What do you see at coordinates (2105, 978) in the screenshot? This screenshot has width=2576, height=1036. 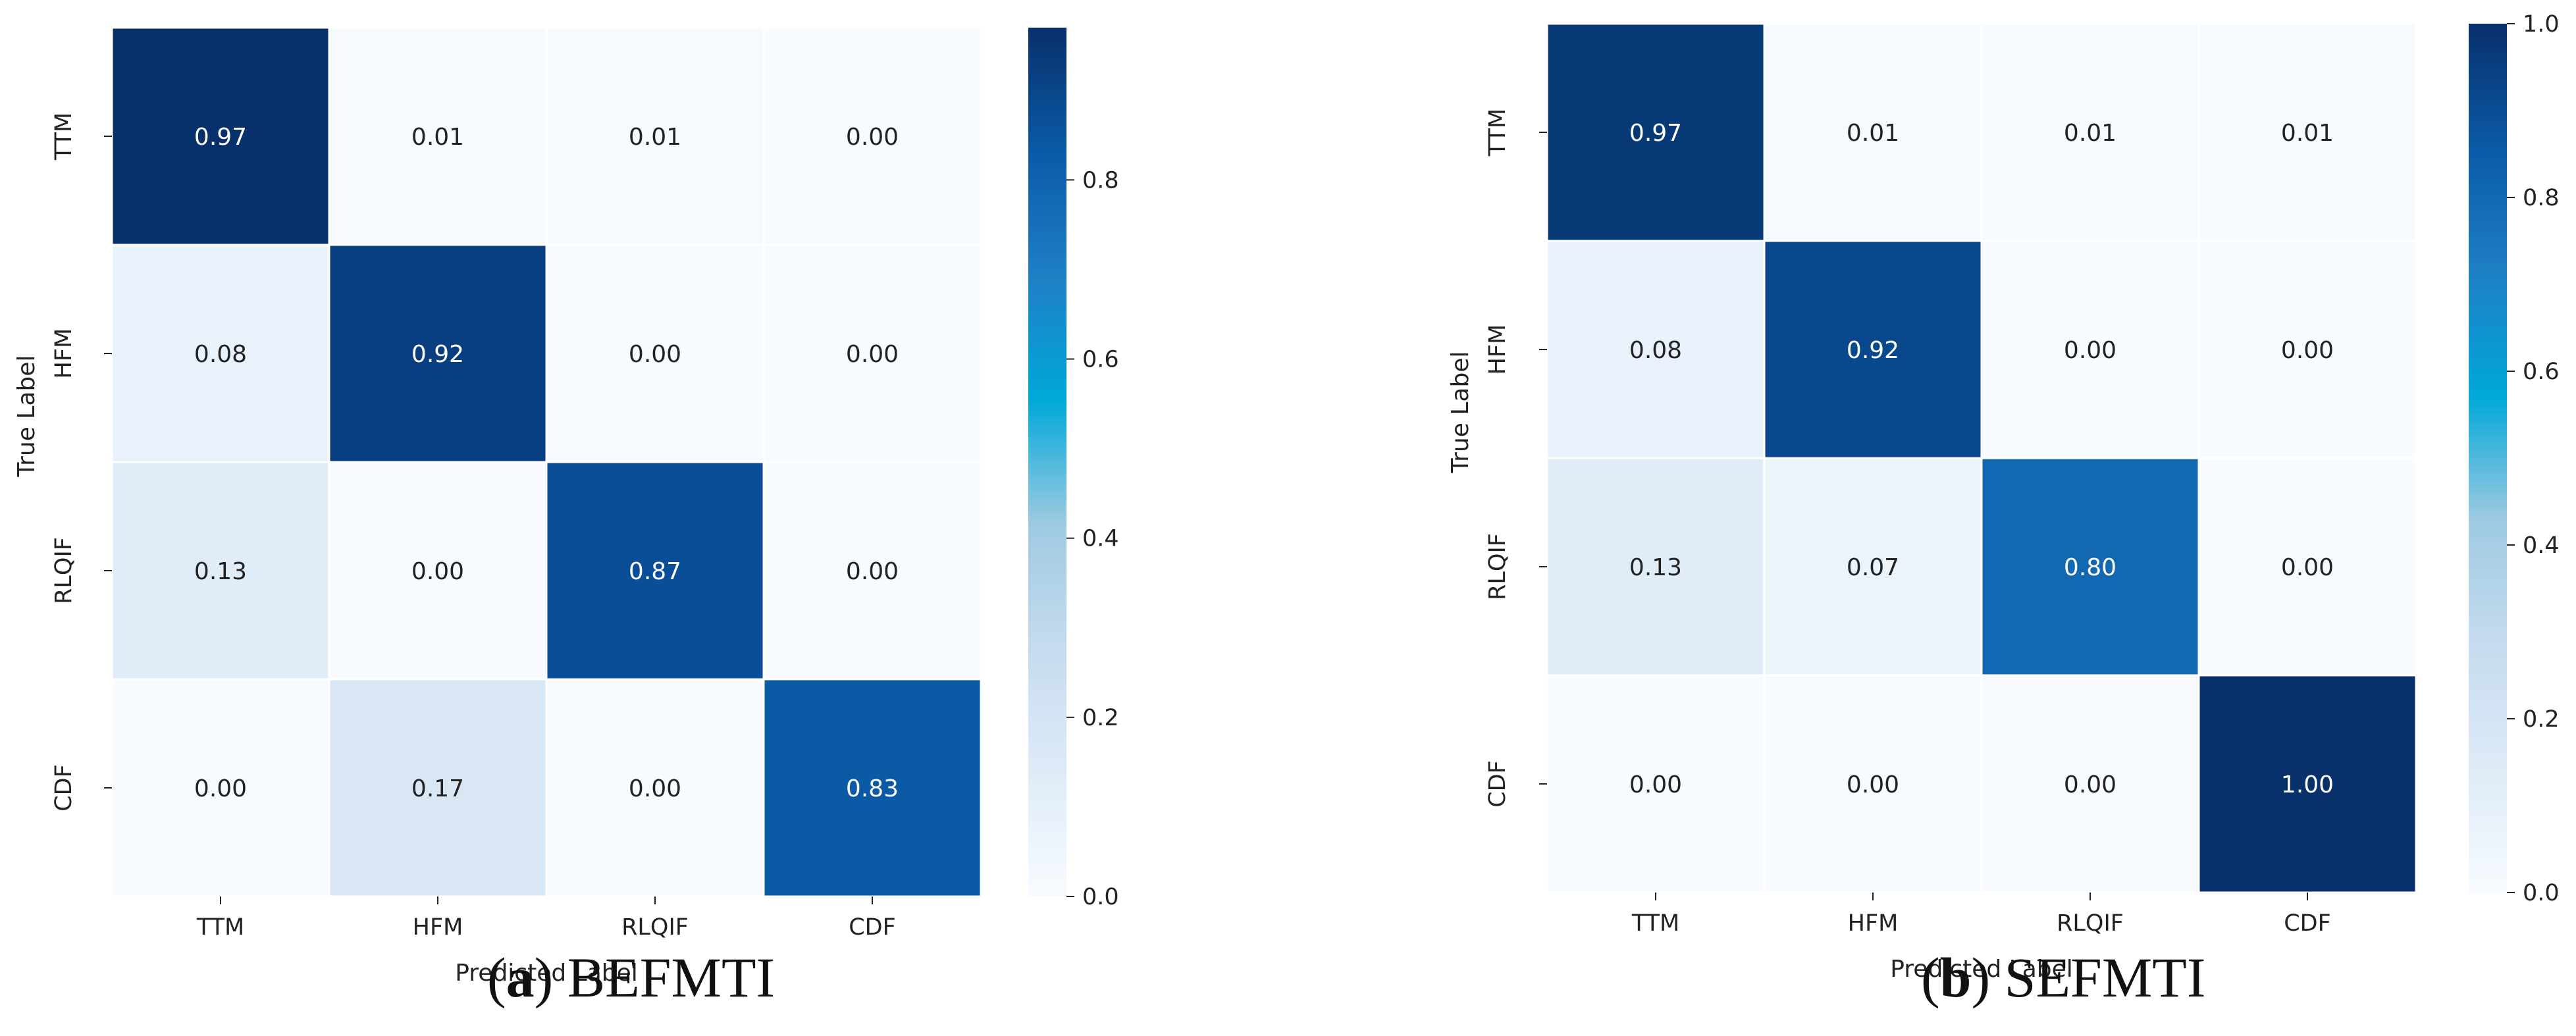 I see `caption-b-text: SEFMTI` at bounding box center [2105, 978].